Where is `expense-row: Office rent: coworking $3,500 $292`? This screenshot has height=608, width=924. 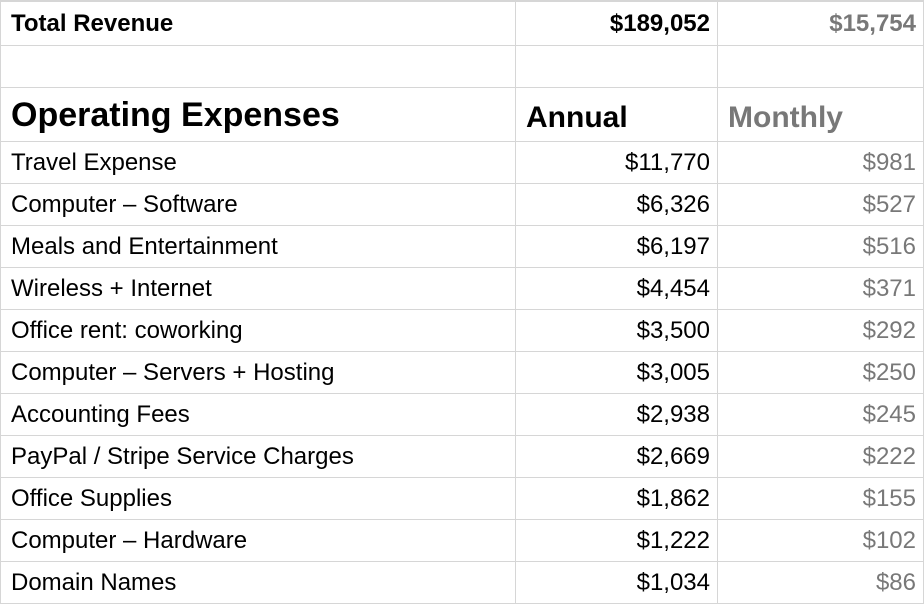
expense-row: Office rent: coworking $3,500 $292 is located at coordinates (462, 331).